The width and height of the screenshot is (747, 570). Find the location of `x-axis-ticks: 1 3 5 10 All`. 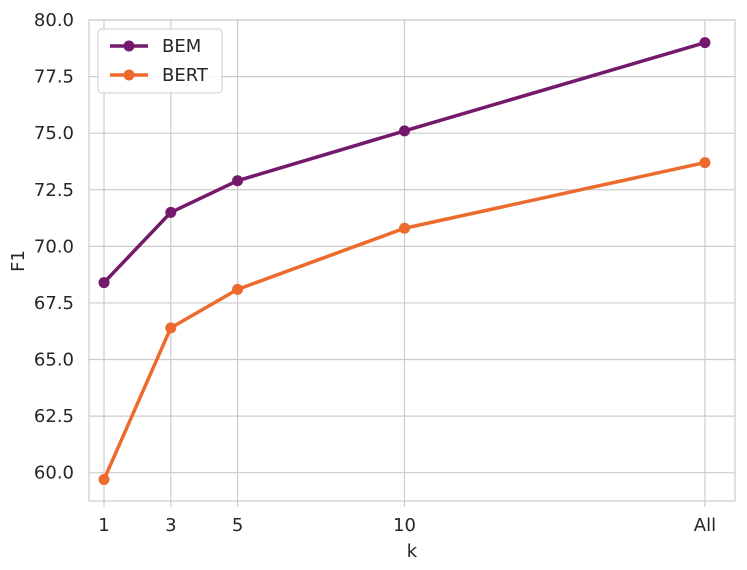

x-axis-ticks: 1 3 5 10 All is located at coordinates (407, 518).